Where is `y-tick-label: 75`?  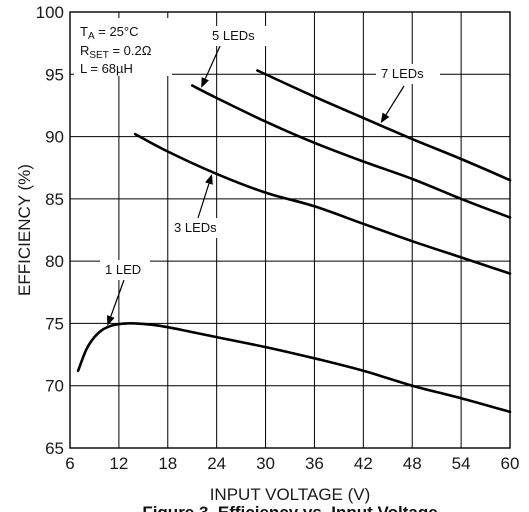 y-tick-label: 75 is located at coordinates (54, 323).